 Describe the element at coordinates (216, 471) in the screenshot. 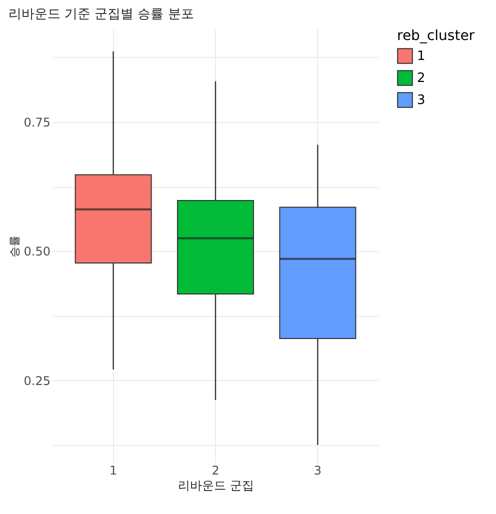

I see `x-tick-label: 2` at that location.